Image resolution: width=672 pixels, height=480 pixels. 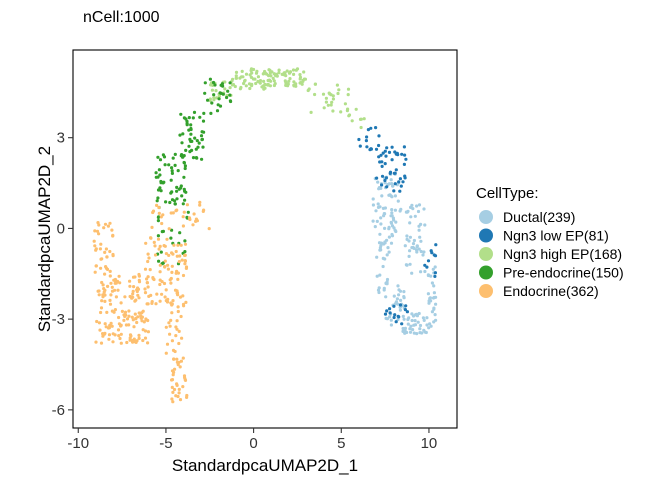 What do you see at coordinates (507, 193) in the screenshot?
I see `legend-title: CellType:` at bounding box center [507, 193].